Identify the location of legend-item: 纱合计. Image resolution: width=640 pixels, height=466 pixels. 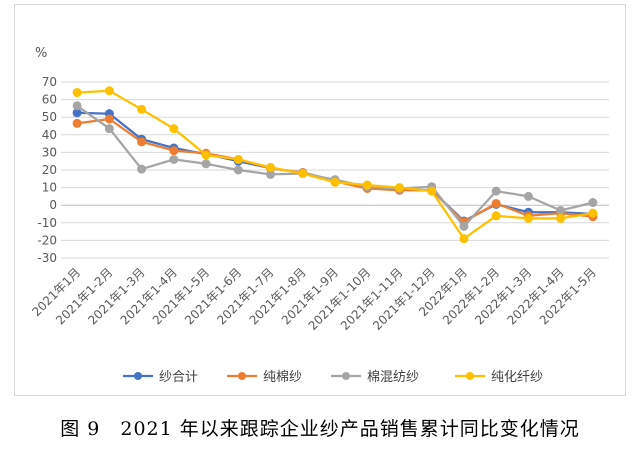
(160, 377).